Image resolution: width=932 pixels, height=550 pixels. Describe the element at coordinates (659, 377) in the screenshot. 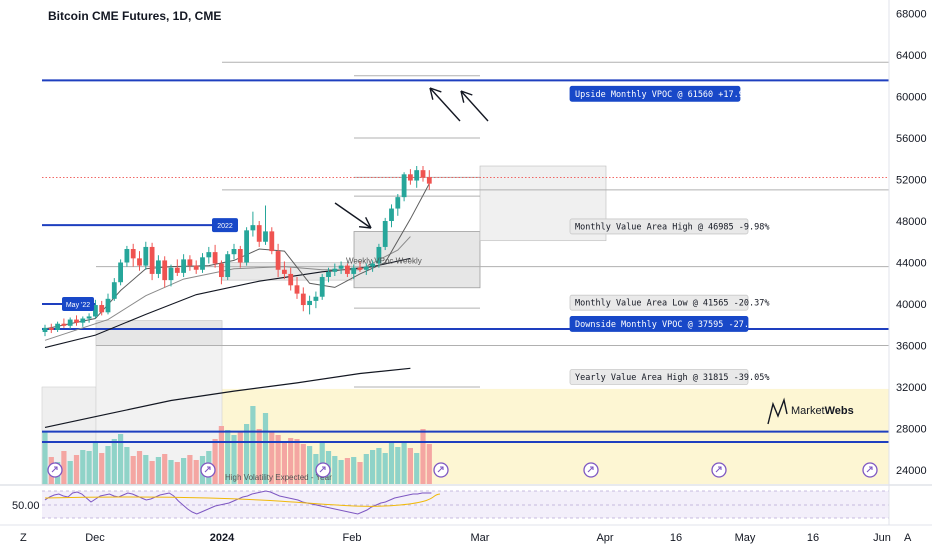

I see `yearly-vah-label-bg` at that location.